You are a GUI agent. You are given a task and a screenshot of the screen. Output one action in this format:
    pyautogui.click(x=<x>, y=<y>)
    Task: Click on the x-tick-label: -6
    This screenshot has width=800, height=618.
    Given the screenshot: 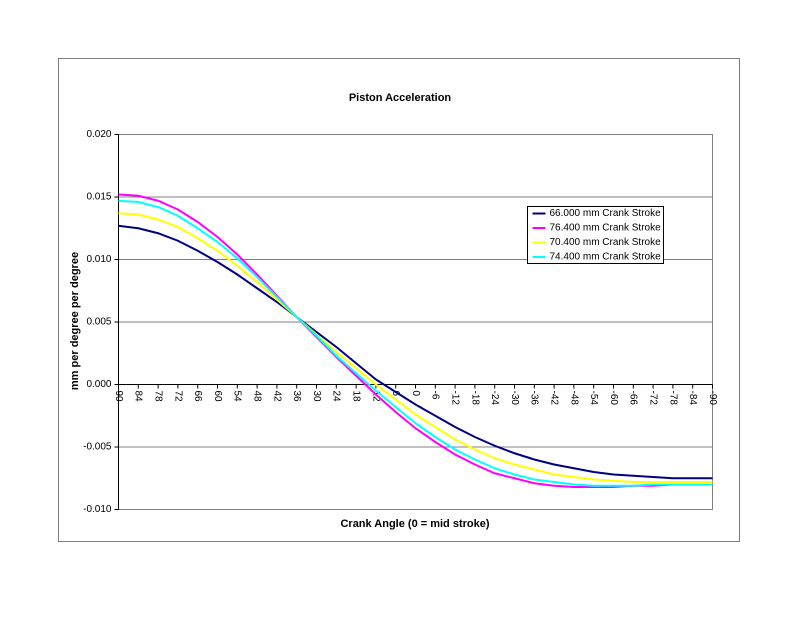 What is the action you would take?
    pyautogui.click(x=435, y=395)
    